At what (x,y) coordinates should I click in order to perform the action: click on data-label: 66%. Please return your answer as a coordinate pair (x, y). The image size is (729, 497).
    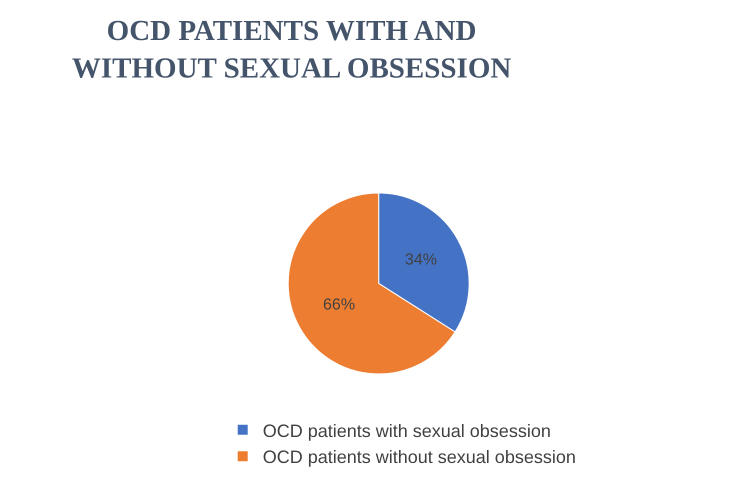
    Looking at the image, I should click on (339, 305).